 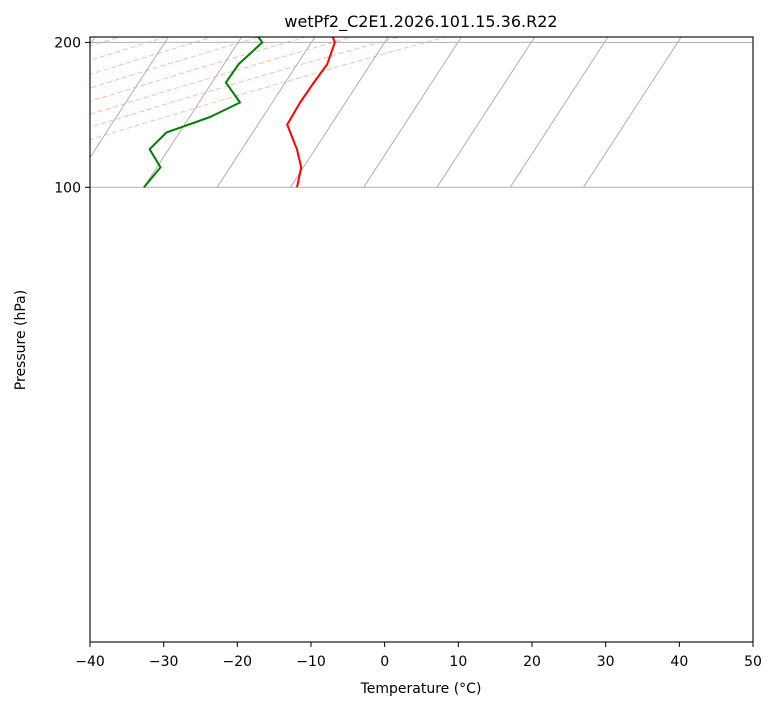 I want to click on x-tick-label: −10, so click(x=311, y=662).